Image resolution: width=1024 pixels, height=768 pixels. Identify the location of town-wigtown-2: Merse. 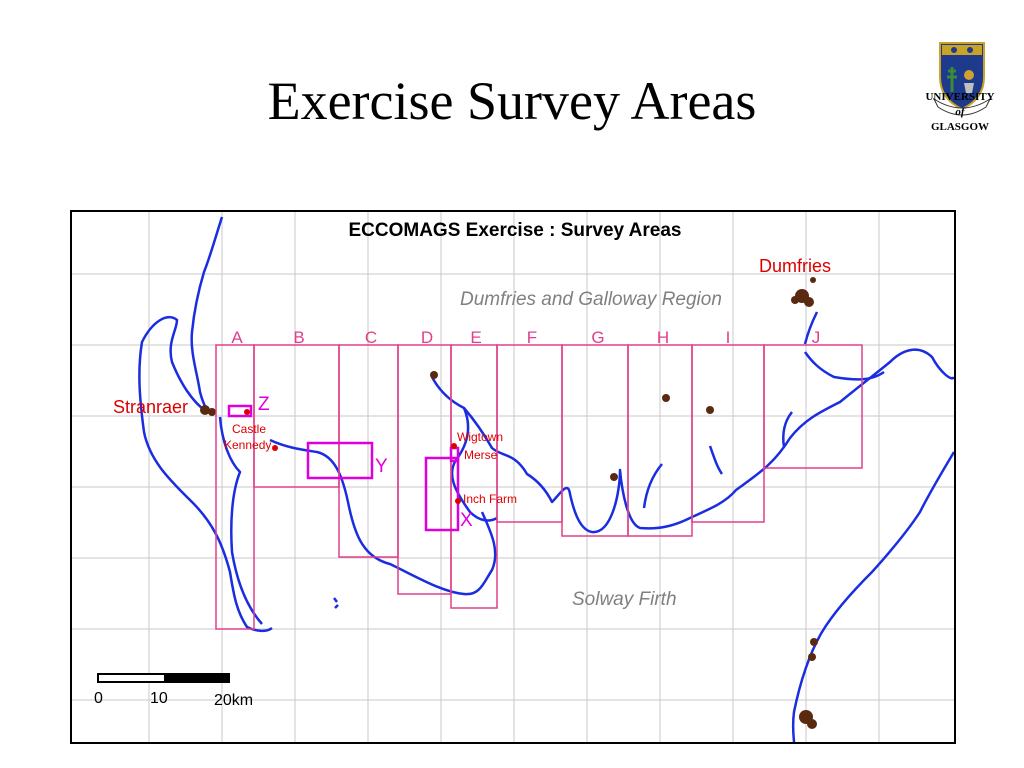
(481, 455).